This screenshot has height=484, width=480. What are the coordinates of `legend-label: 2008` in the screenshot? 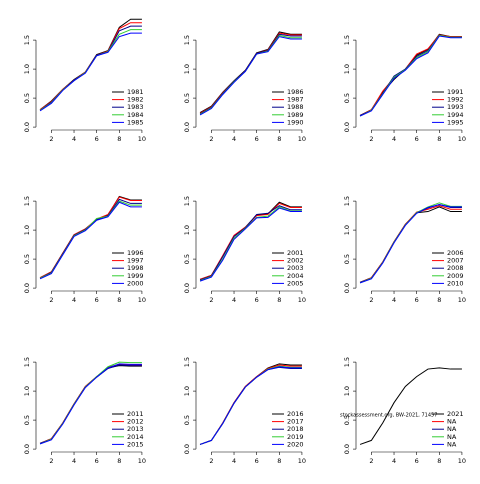 It's located at (455, 268).